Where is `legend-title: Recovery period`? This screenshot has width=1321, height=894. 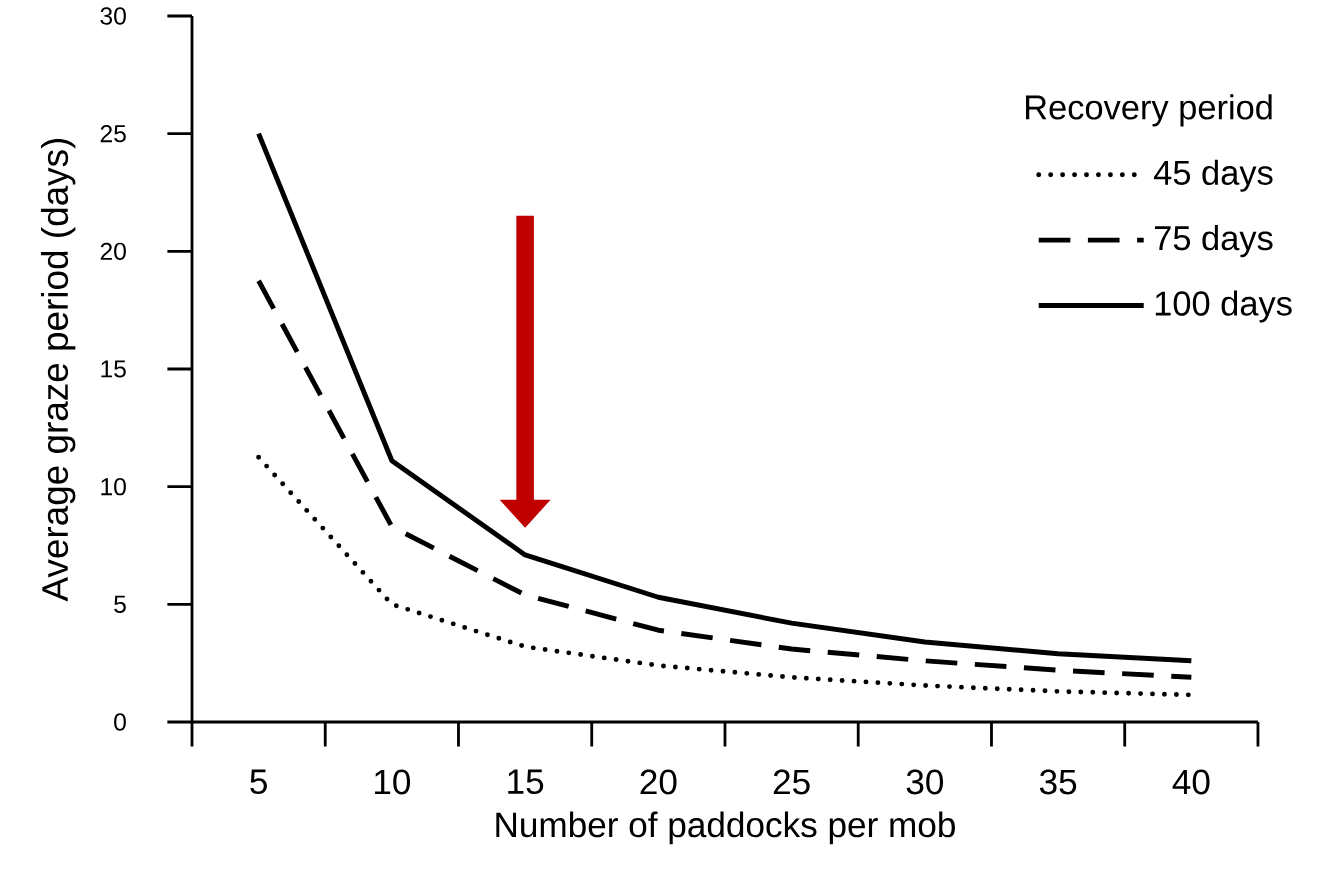
legend-title: Recovery period is located at coordinates (1149, 110).